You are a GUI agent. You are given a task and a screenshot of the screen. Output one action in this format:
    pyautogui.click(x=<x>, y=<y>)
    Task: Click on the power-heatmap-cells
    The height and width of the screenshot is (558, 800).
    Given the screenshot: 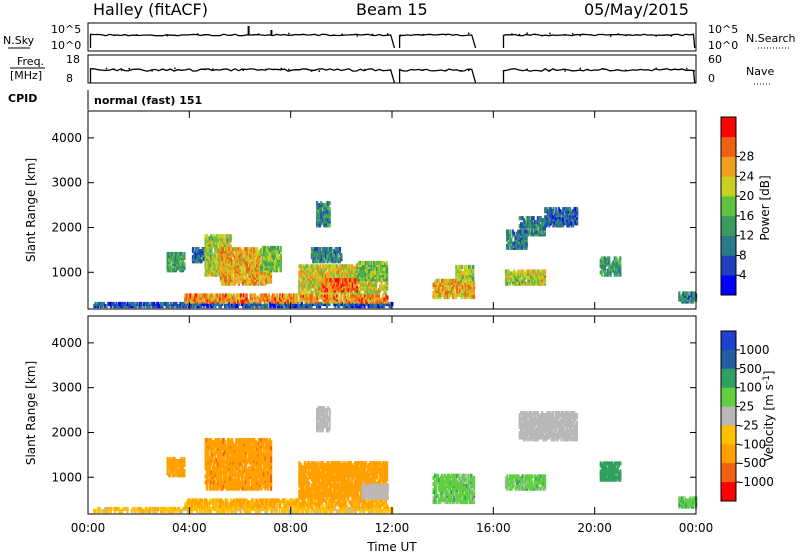 What is the action you would take?
    pyautogui.click(x=395, y=254)
    